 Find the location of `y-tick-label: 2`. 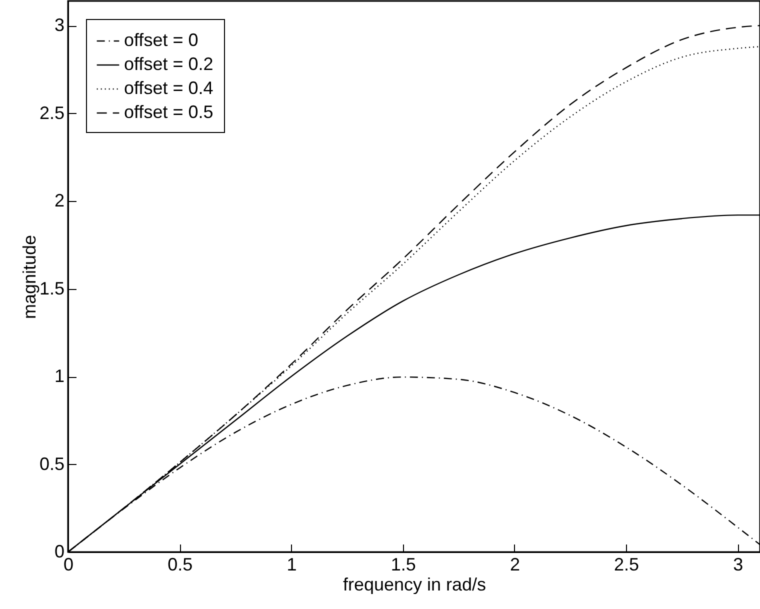

y-tick-label: 2 is located at coordinates (59, 200).